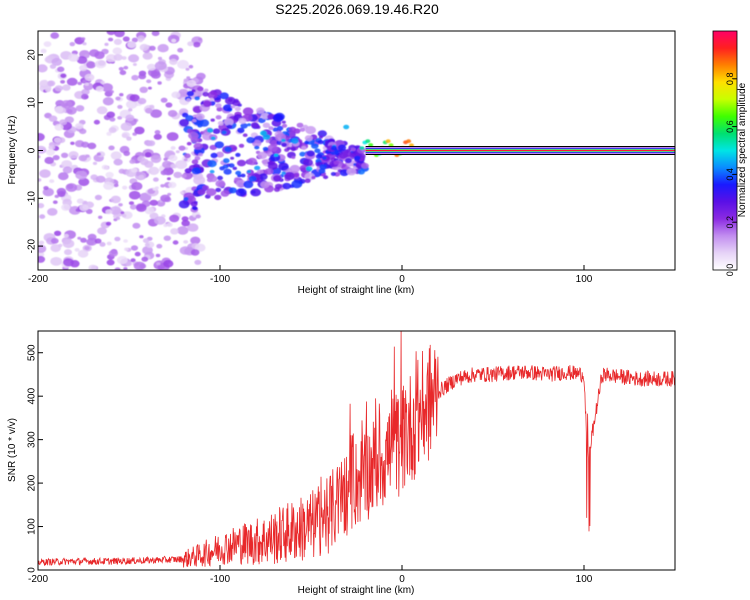 The image size is (750, 600). Describe the element at coordinates (356, 290) in the screenshot. I see `spectrogram-x-label: Height of straight line (km)` at that location.